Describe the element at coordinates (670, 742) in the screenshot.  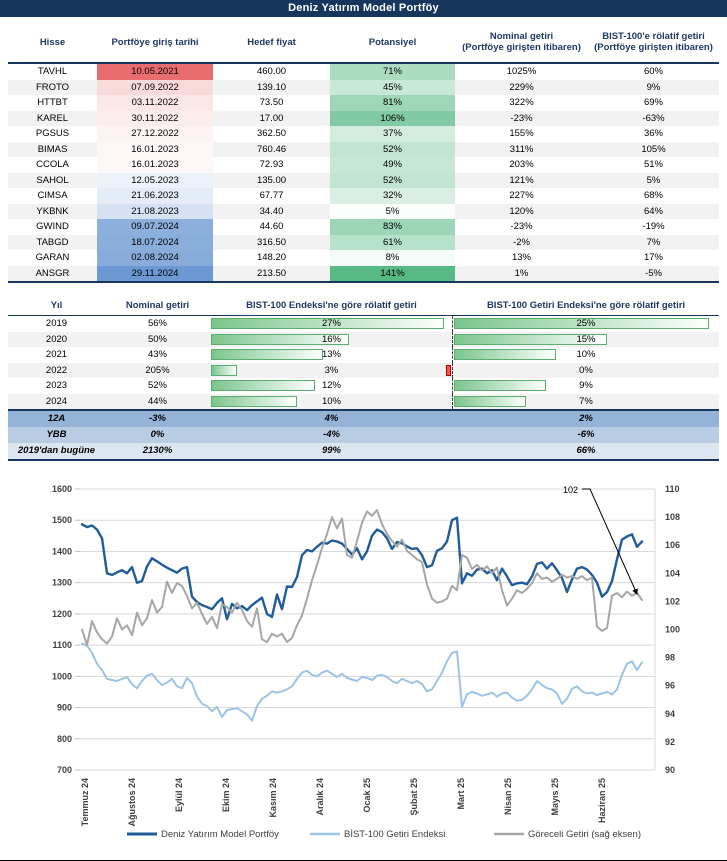
I see `right-axis-label: 92` at that location.